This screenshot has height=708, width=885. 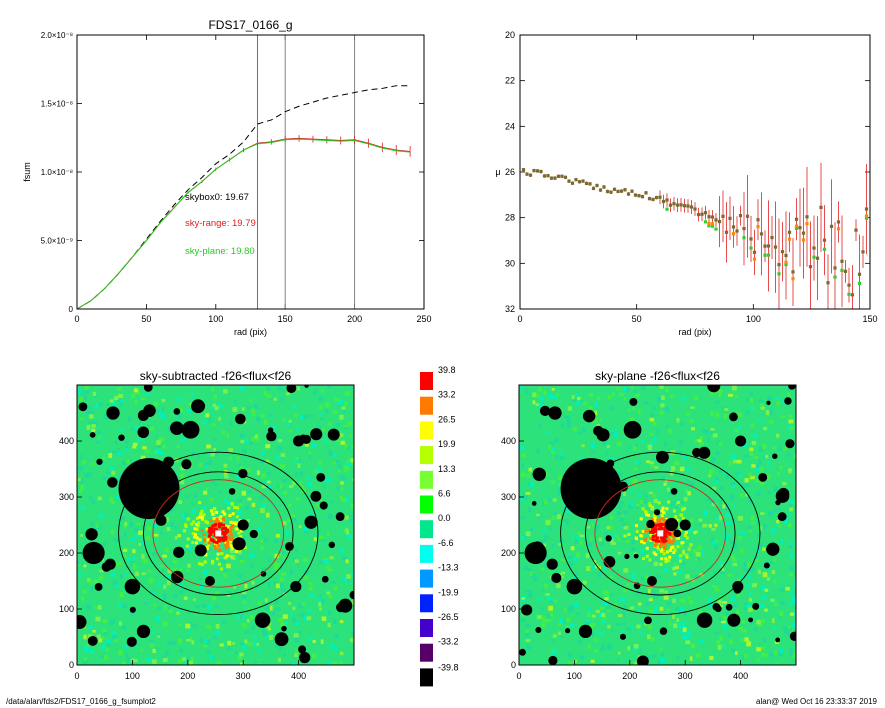 I want to click on y-axis-label: fsum, so click(x=27, y=172).